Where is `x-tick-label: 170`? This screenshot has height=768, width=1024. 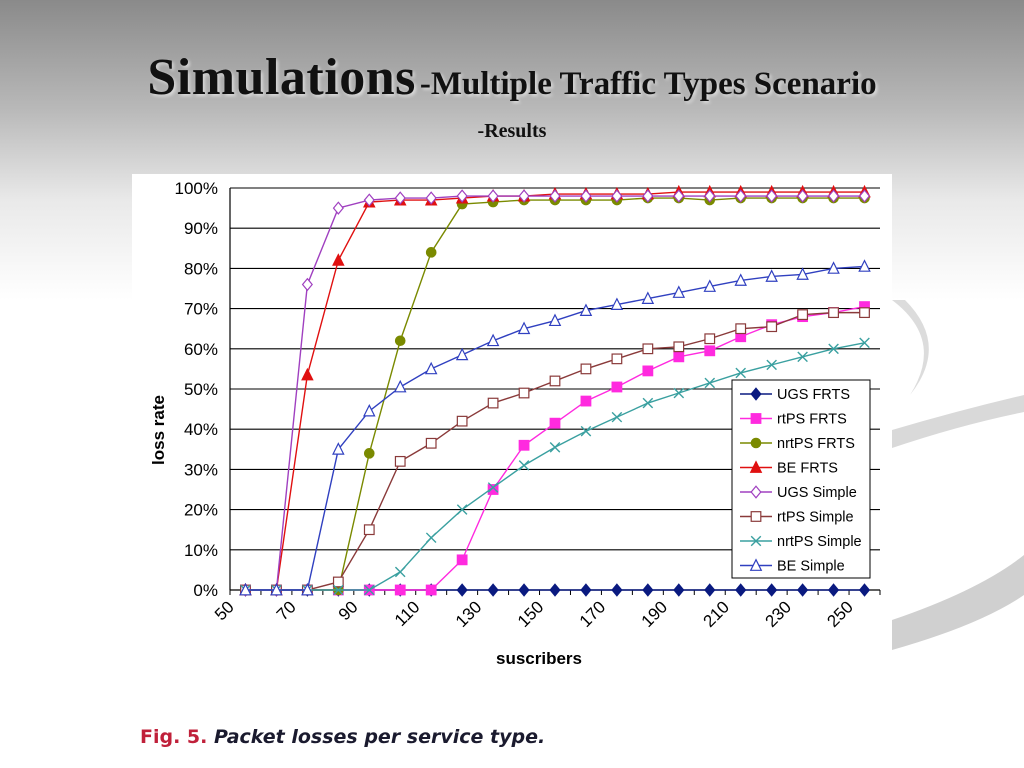
x-tick-label: 170 is located at coordinates (592, 613).